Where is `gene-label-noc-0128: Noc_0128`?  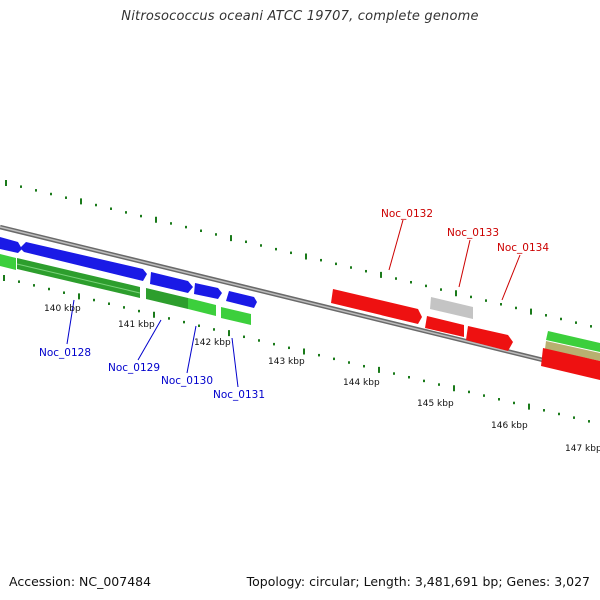
gene-label-noc-0128: Noc_0128 is located at coordinates (65, 353).